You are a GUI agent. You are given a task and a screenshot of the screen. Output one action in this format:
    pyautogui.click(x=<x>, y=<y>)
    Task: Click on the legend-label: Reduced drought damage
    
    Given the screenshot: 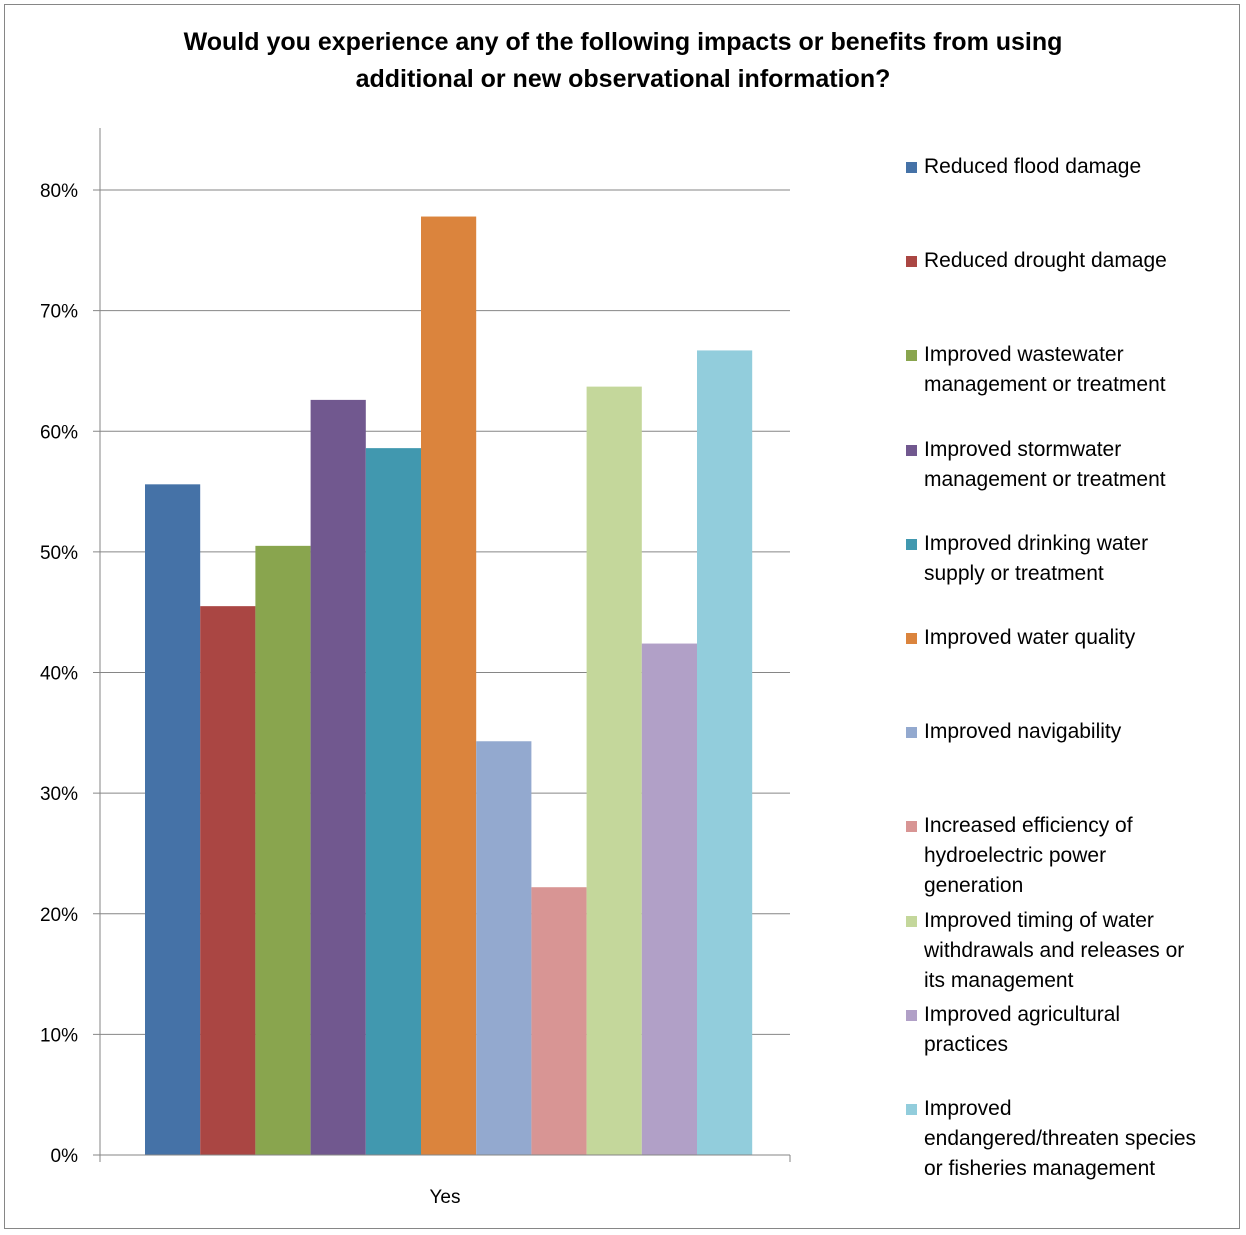 What is the action you would take?
    pyautogui.click(x=1045, y=261)
    